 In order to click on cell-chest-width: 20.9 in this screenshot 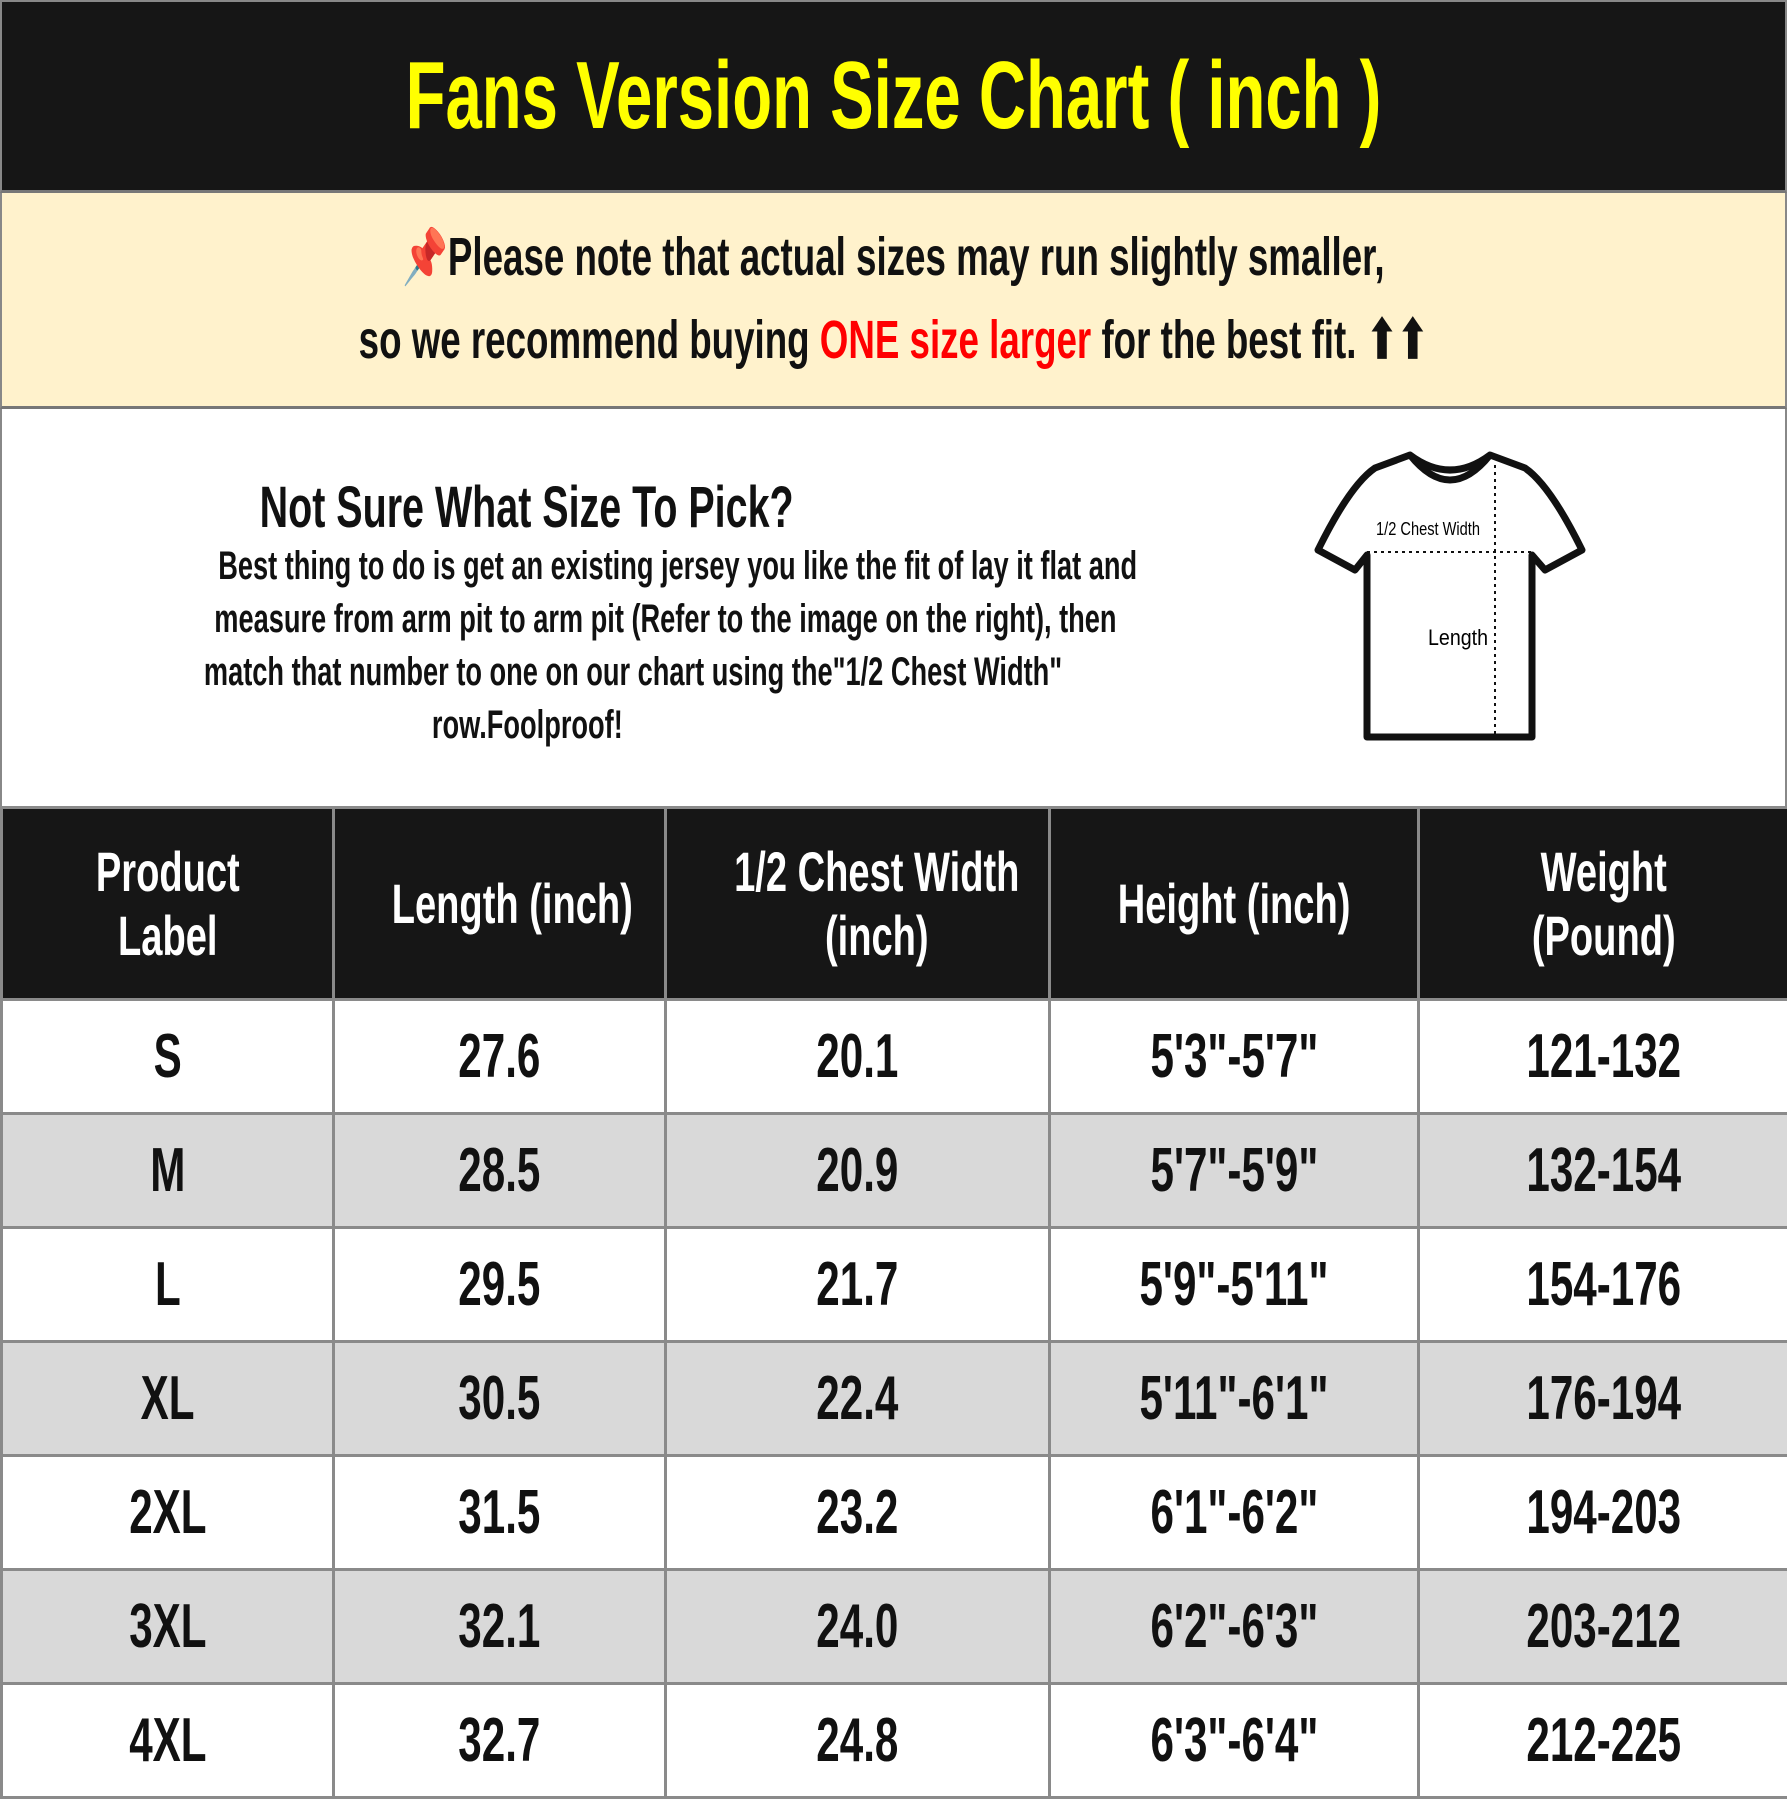, I will do `click(858, 1171)`.